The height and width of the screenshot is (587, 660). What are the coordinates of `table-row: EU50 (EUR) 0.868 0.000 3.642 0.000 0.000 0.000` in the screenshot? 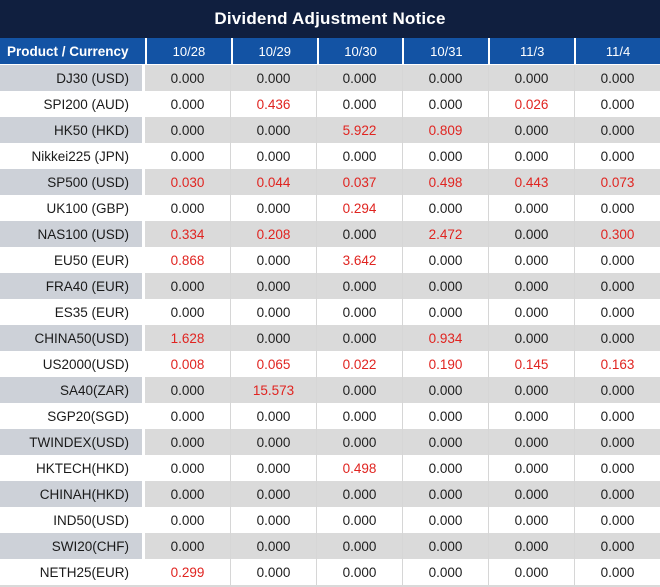 It's located at (330, 260).